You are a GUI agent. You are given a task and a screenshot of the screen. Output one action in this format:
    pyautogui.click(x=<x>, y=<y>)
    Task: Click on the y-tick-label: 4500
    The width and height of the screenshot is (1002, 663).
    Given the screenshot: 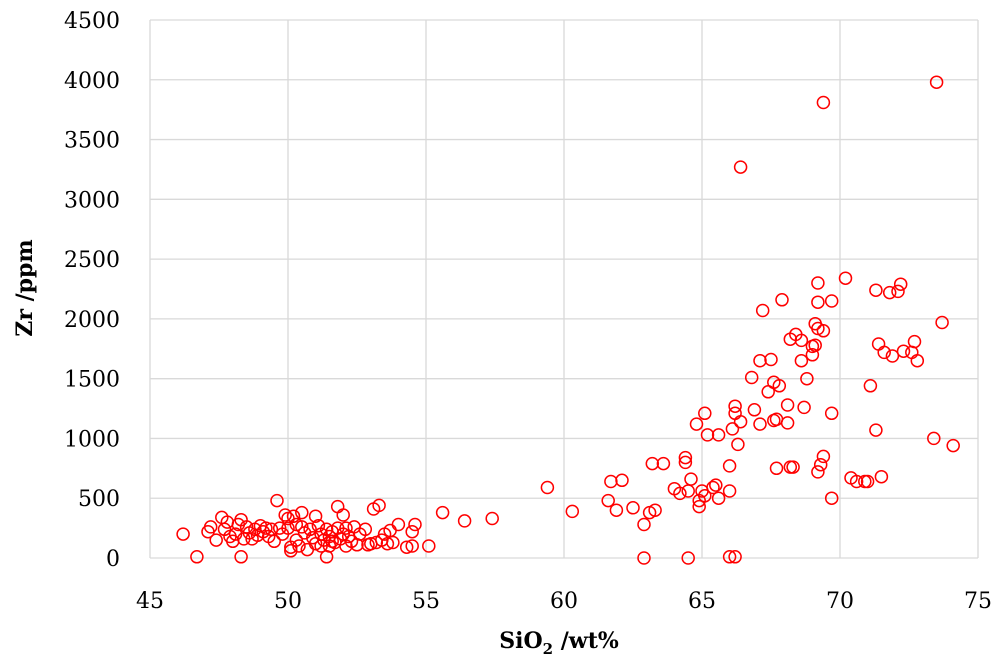 What is the action you would take?
    pyautogui.click(x=92, y=21)
    